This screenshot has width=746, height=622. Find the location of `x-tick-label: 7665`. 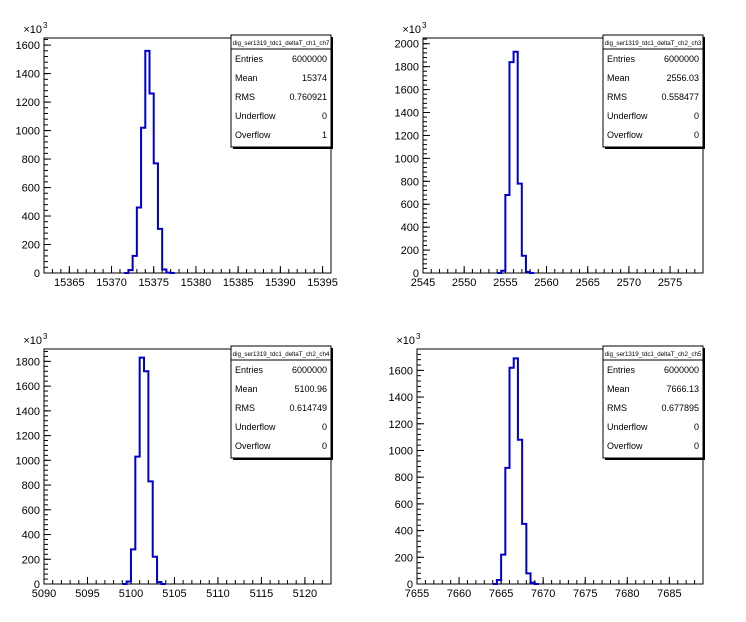

x-tick-label: 7665 is located at coordinates (501, 594).